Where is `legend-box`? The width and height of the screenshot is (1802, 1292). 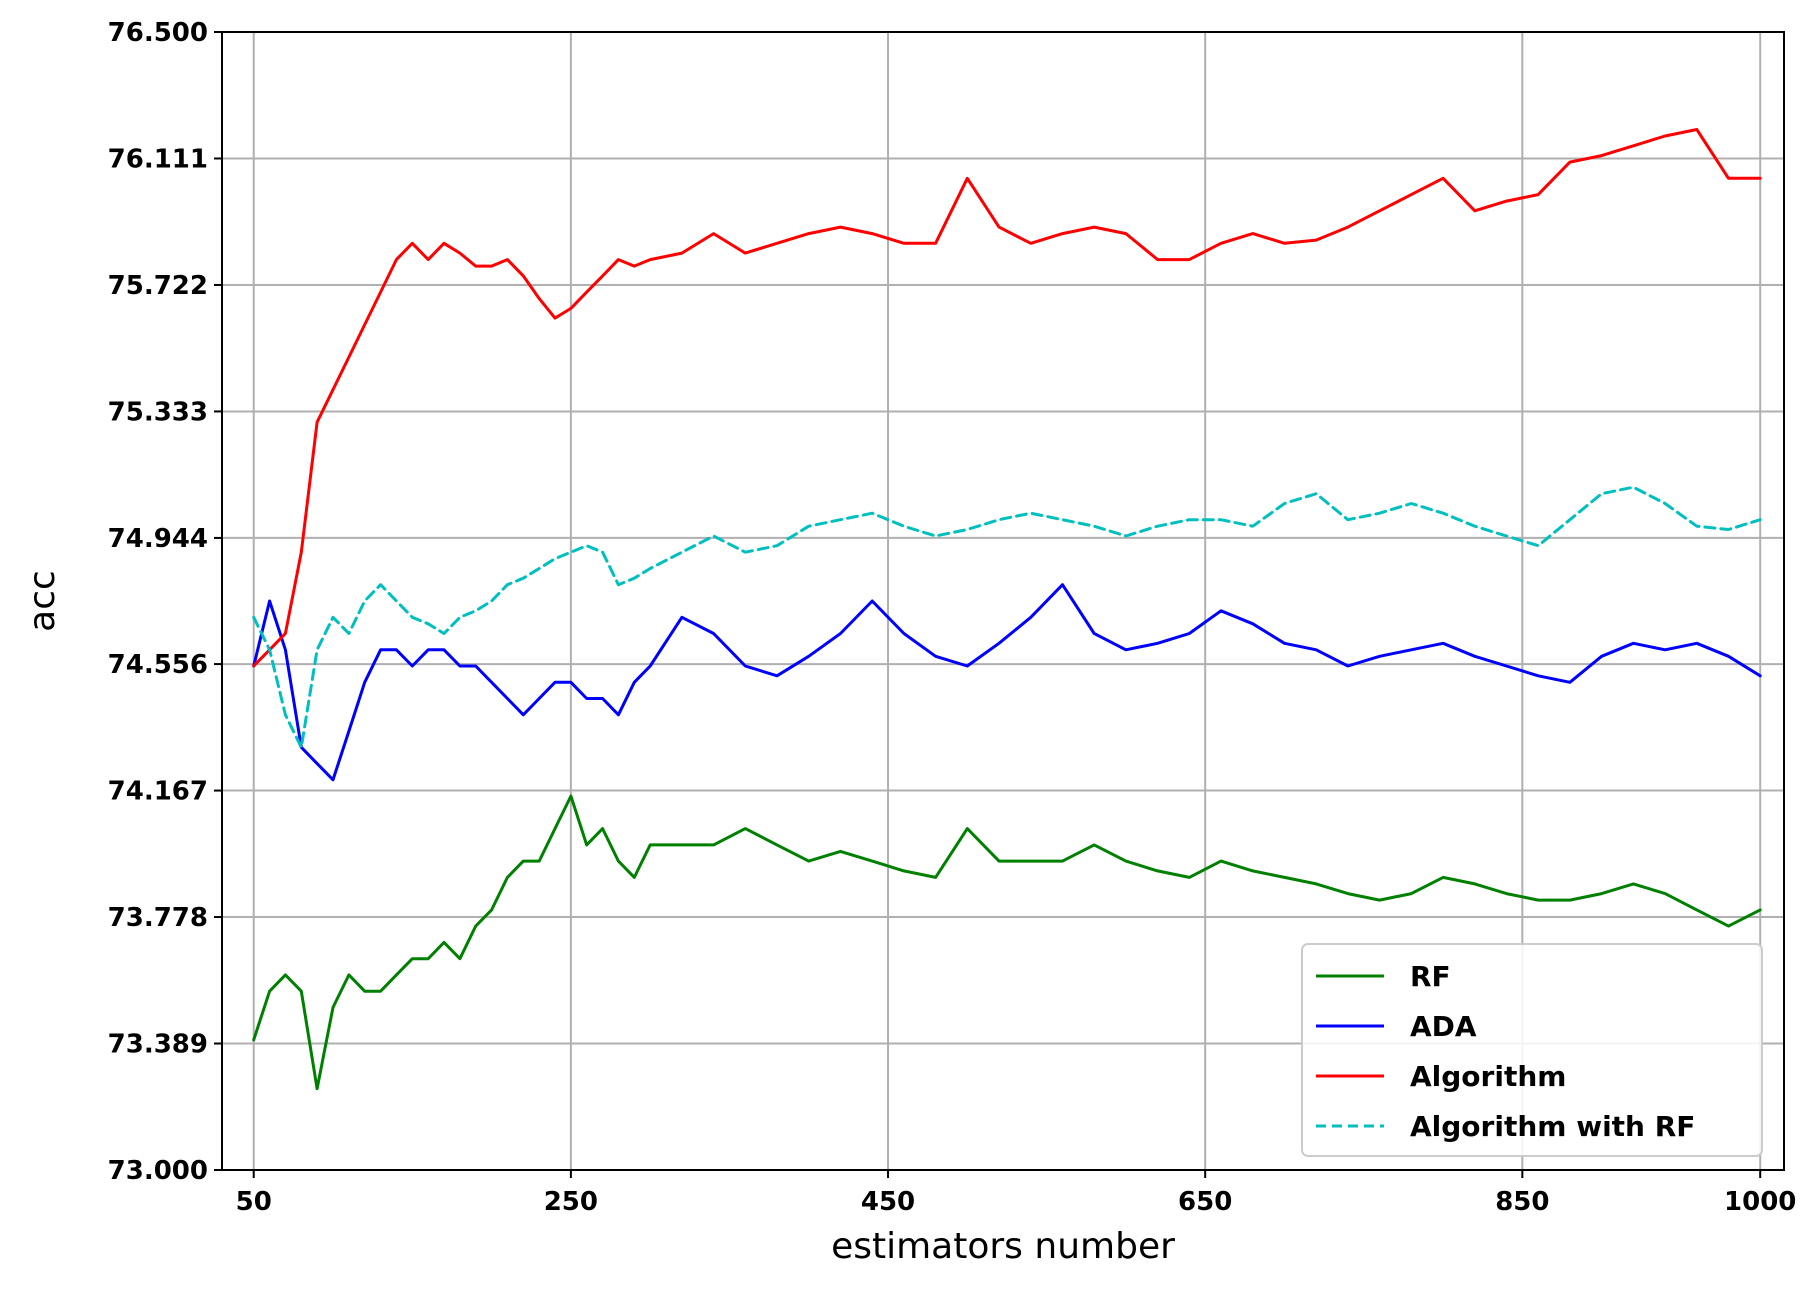
legend-box is located at coordinates (1532, 1050).